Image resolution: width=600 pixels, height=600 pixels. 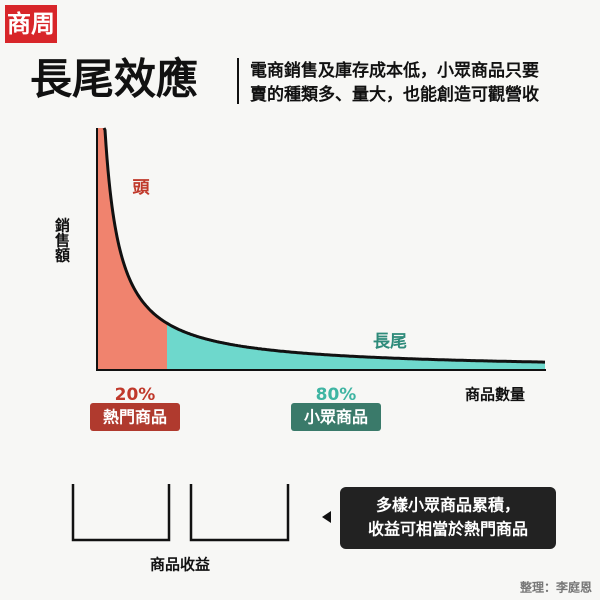 I want to click on segment-name: 熱門商品, so click(x=135, y=417).